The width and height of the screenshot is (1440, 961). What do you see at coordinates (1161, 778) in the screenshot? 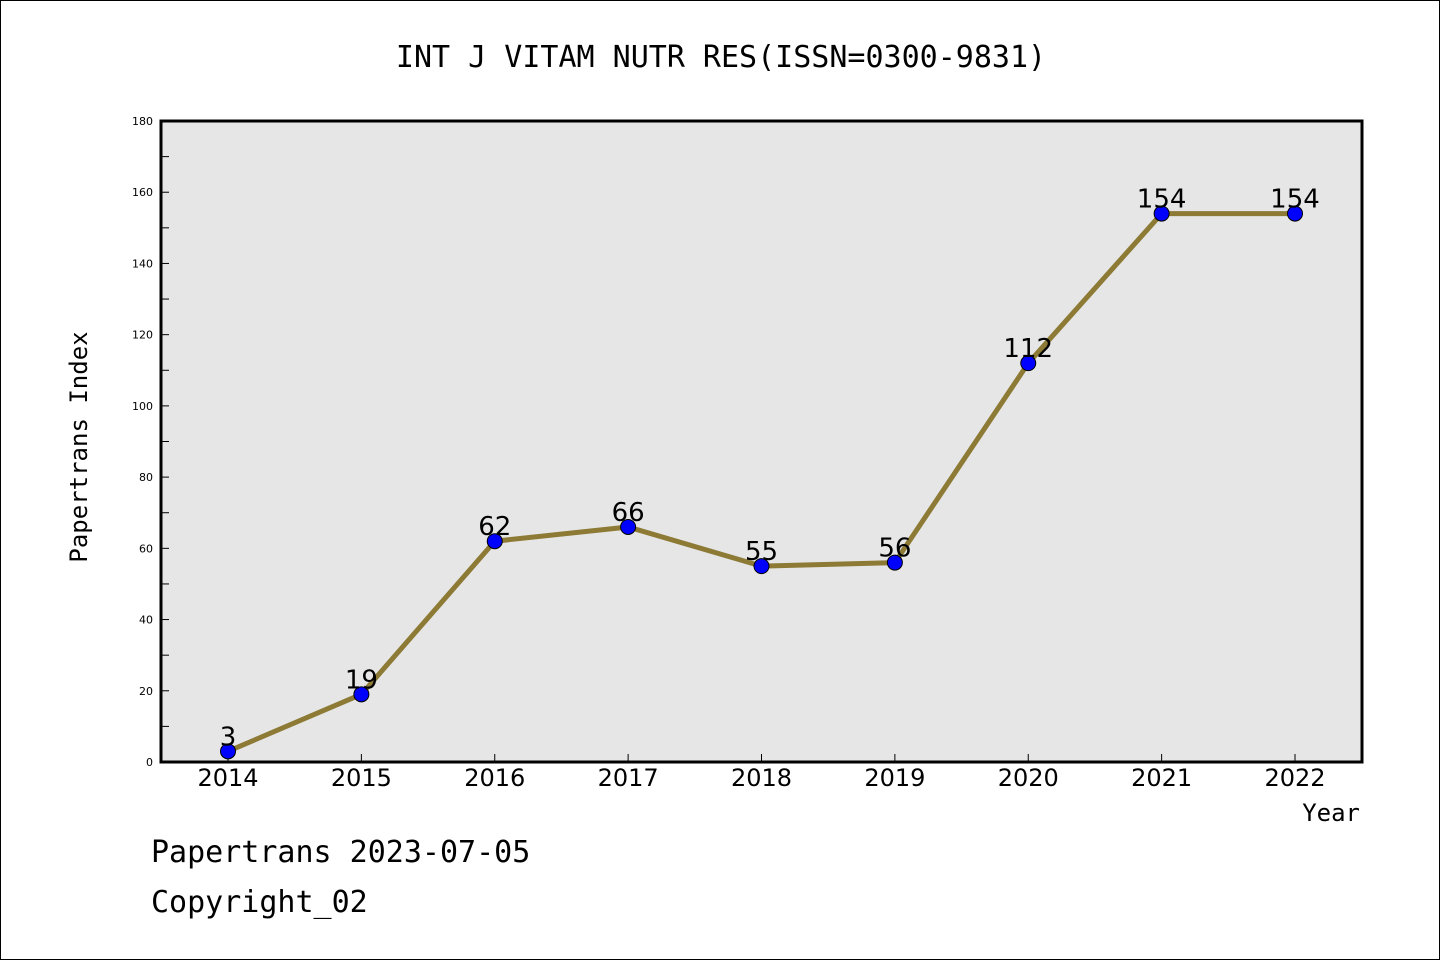
I see `x-tick-label: 2021` at bounding box center [1161, 778].